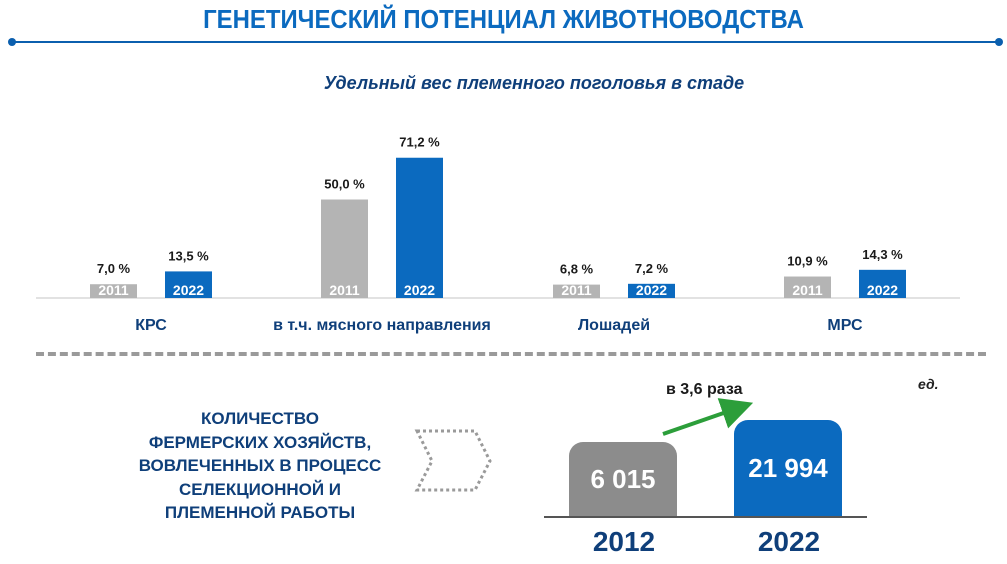 Image resolution: width=1007 pixels, height=564 pixels. Describe the element at coordinates (260, 489) in the screenshot. I see `farms-label-line: СЕЛЕКЦИОННОЙ И` at that location.